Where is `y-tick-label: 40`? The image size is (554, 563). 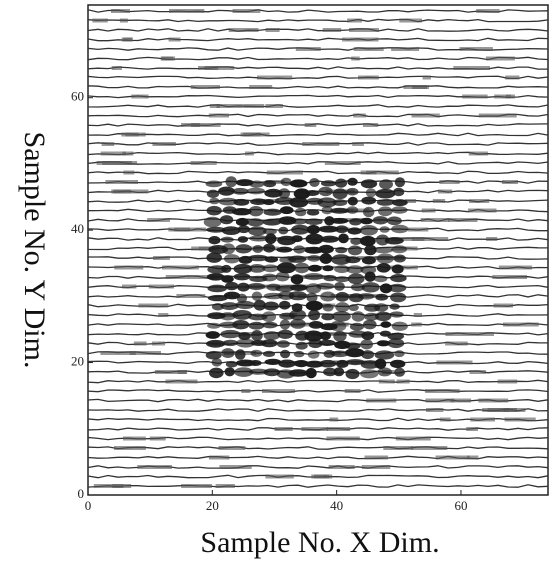 y-tick-label: 40 is located at coordinates (77, 228).